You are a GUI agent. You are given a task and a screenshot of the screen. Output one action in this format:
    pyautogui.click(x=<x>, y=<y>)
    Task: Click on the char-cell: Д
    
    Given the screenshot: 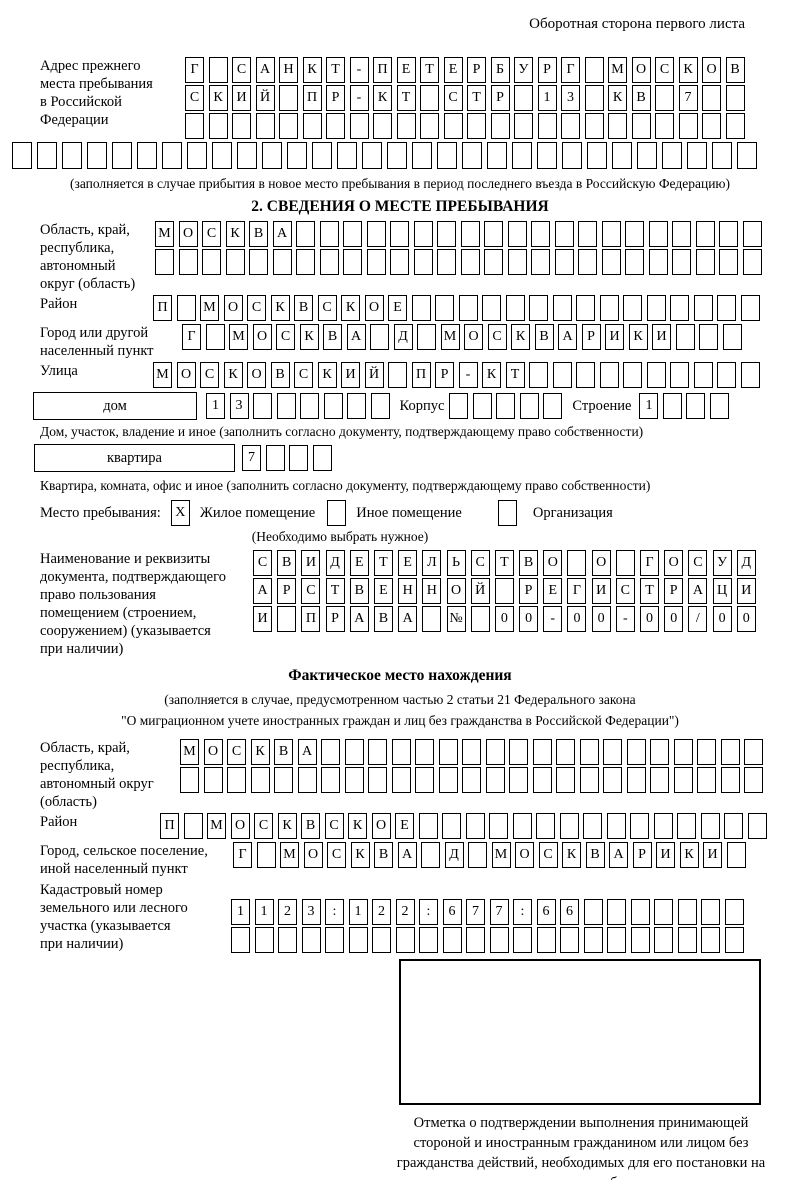 What is the action you would take?
    pyautogui.click(x=335, y=563)
    